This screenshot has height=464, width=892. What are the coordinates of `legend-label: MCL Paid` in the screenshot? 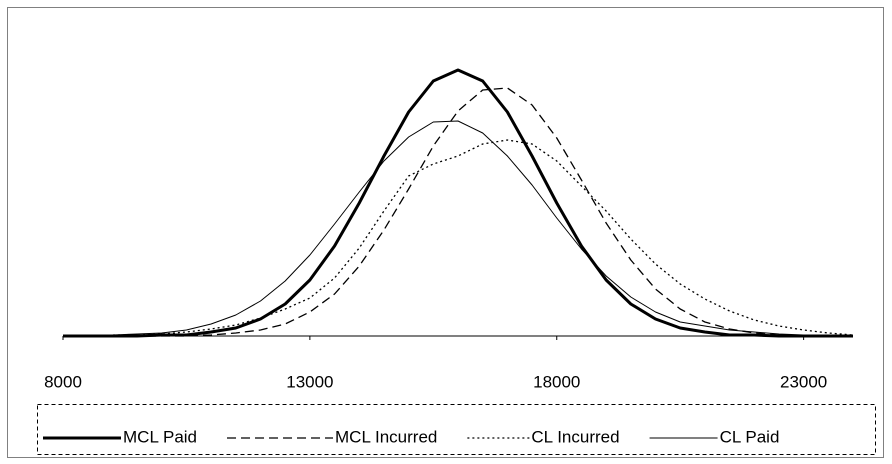 It's located at (160, 436).